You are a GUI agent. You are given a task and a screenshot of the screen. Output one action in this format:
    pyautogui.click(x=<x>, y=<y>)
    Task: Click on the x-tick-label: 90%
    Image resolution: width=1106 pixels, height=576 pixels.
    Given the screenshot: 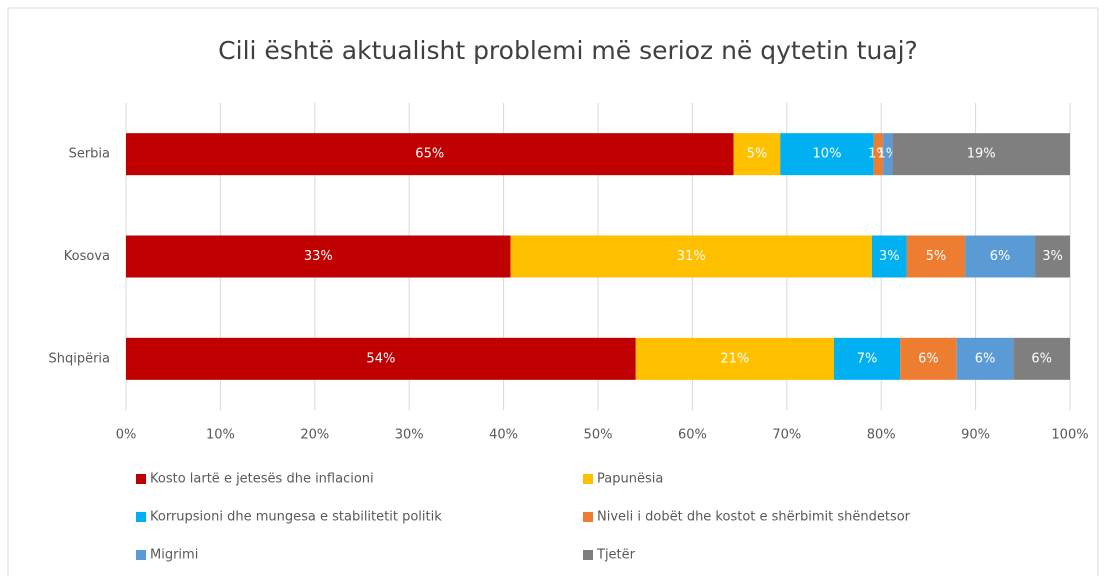 What is the action you would take?
    pyautogui.click(x=975, y=435)
    